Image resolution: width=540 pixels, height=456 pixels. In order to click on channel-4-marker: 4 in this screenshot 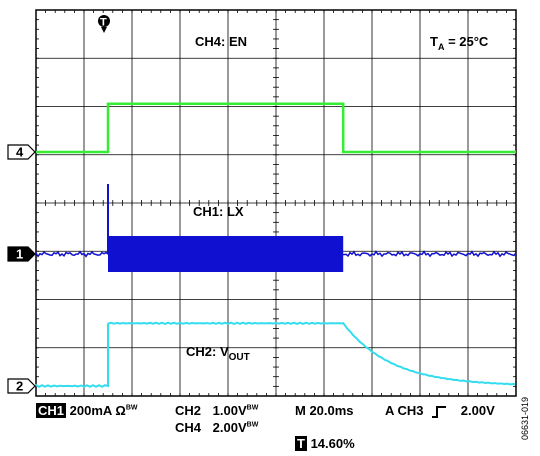, I will do `click(21, 152)`.